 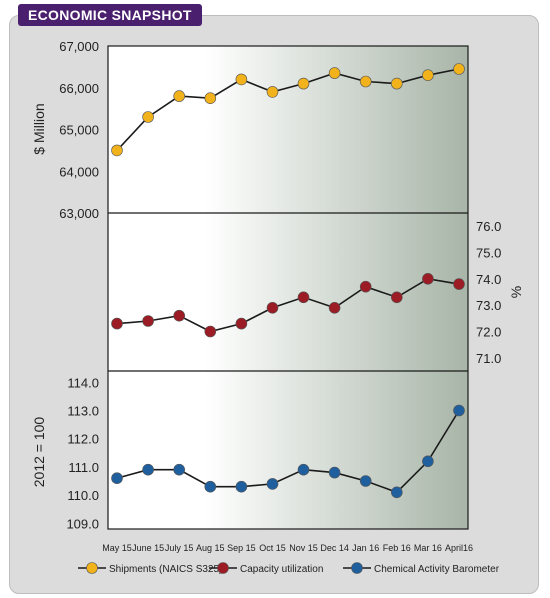 What do you see at coordinates (459, 548) in the screenshot?
I see `x-tick-label: April16` at bounding box center [459, 548].